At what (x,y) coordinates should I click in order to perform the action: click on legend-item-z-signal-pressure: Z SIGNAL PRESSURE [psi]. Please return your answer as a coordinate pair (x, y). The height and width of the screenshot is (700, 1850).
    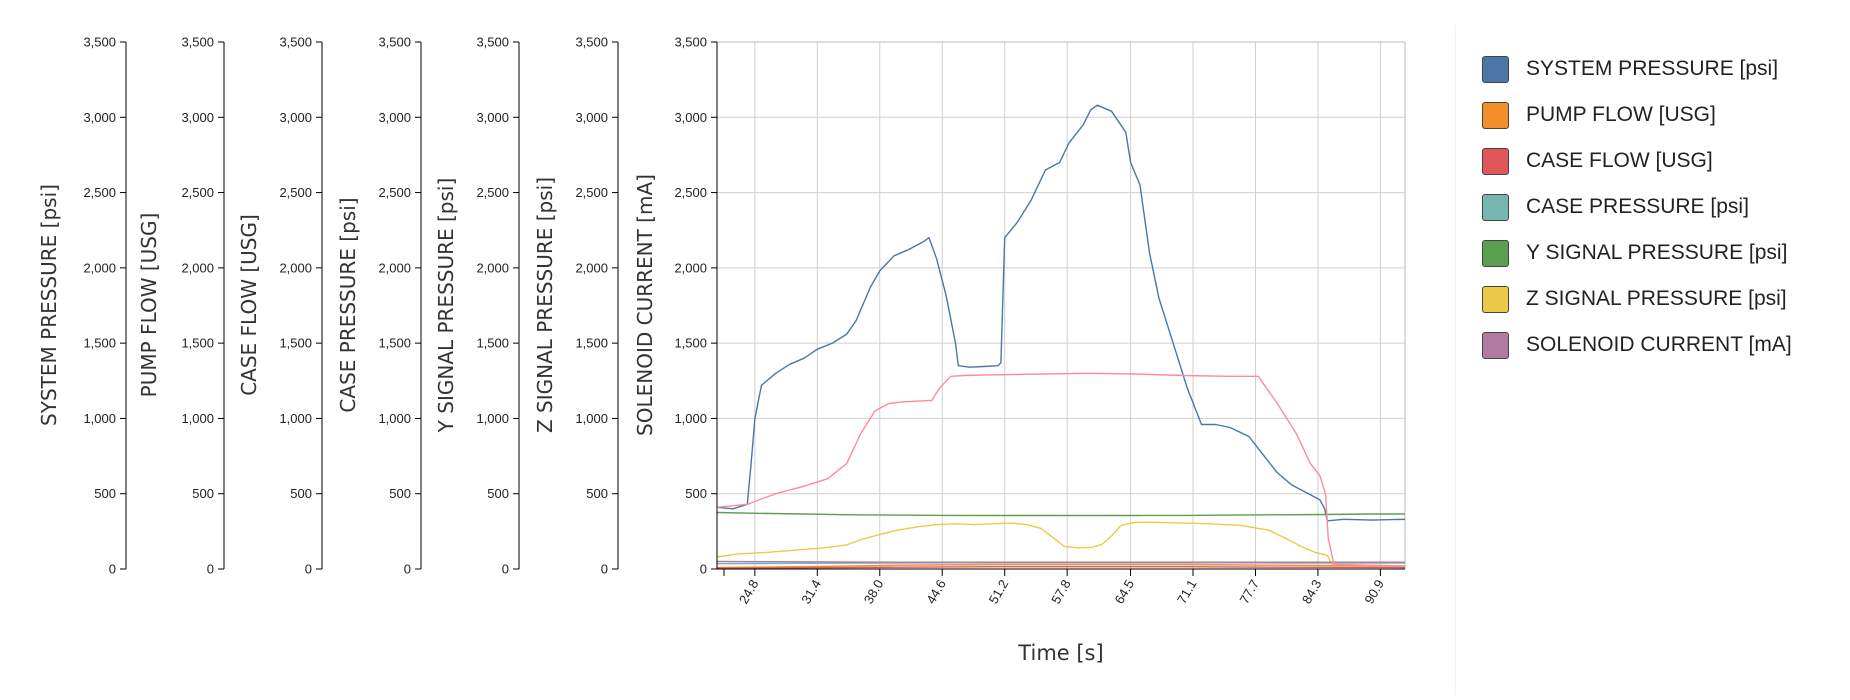
    Looking at the image, I should click on (1634, 299).